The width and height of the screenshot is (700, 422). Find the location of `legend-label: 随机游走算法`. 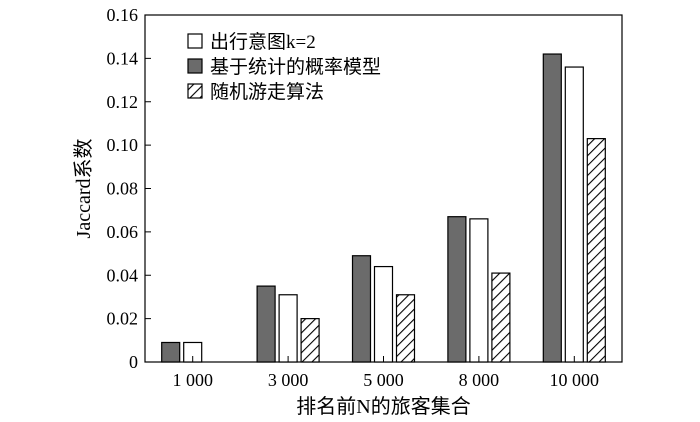

legend-label: 随机游走算法 is located at coordinates (267, 92).